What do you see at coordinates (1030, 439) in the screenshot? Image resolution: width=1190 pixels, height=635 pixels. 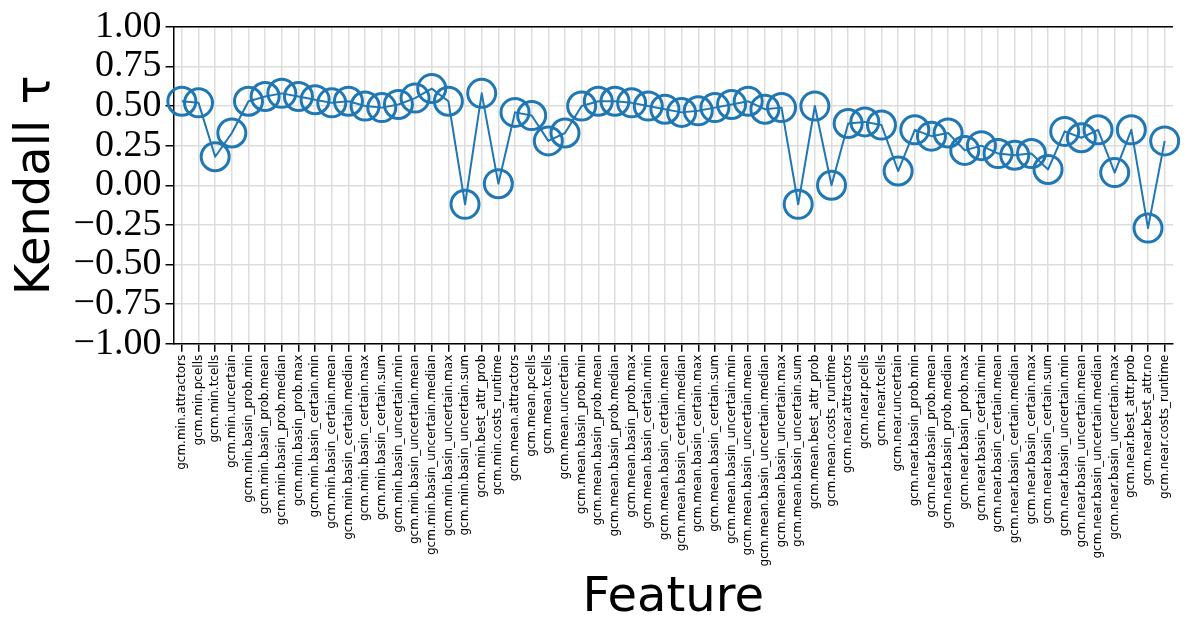 I see `x-tick-label: gcm.near.basin_certain.max` at bounding box center [1030, 439].